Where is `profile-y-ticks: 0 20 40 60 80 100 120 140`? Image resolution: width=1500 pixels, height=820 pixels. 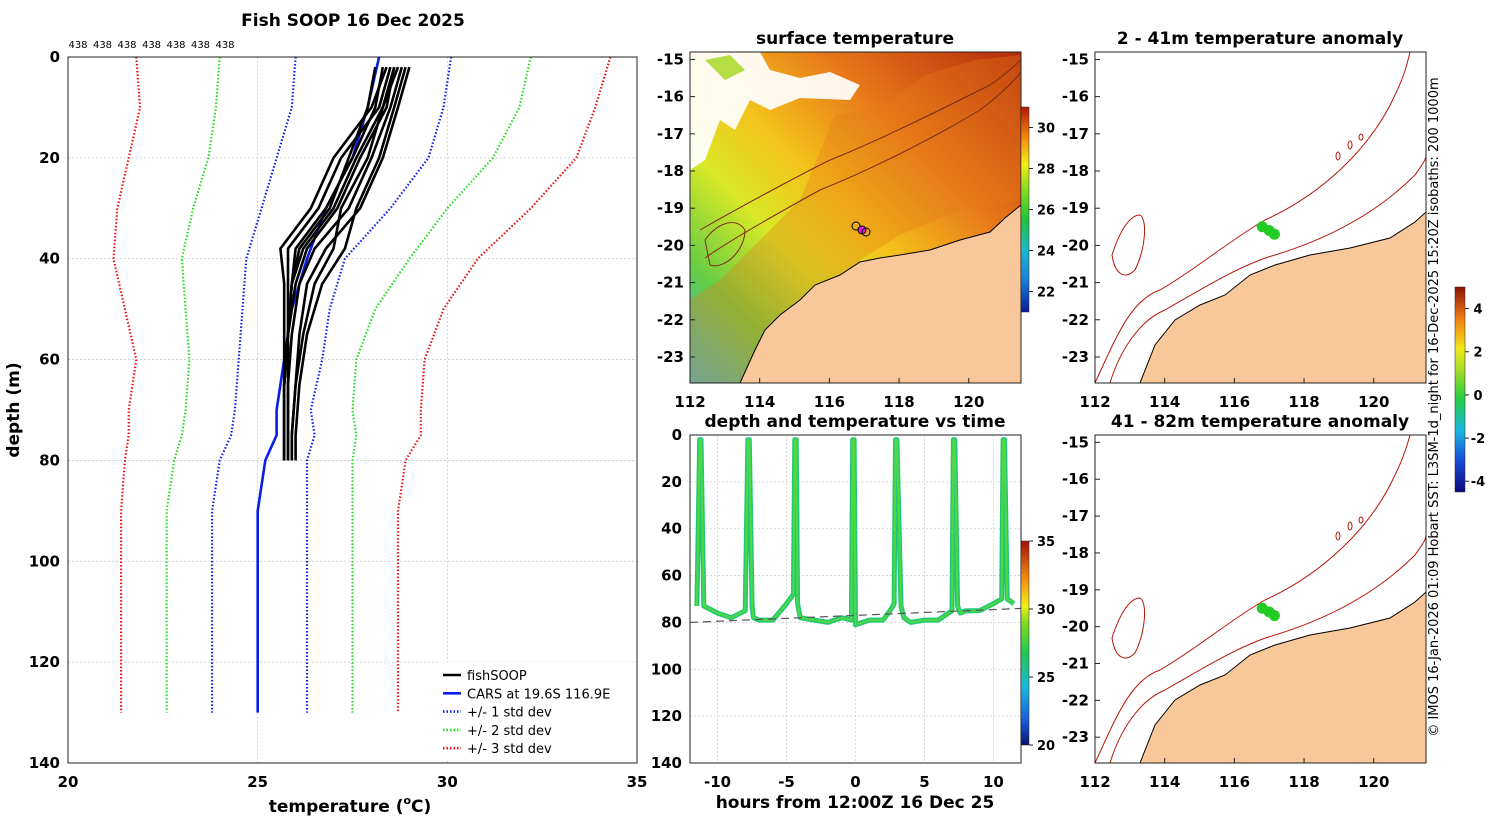
profile-y-ticks: 0 20 40 60 80 100 120 140 is located at coordinates (44, 410).